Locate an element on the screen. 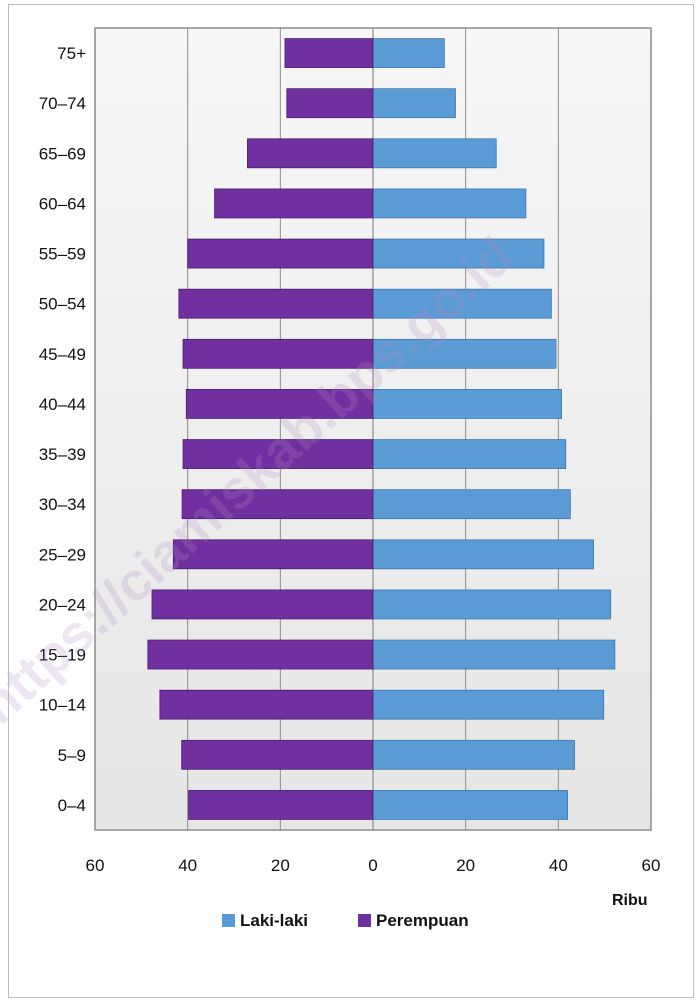 This screenshot has height=1000, width=696. category-label: 55–59 is located at coordinates (62, 254).